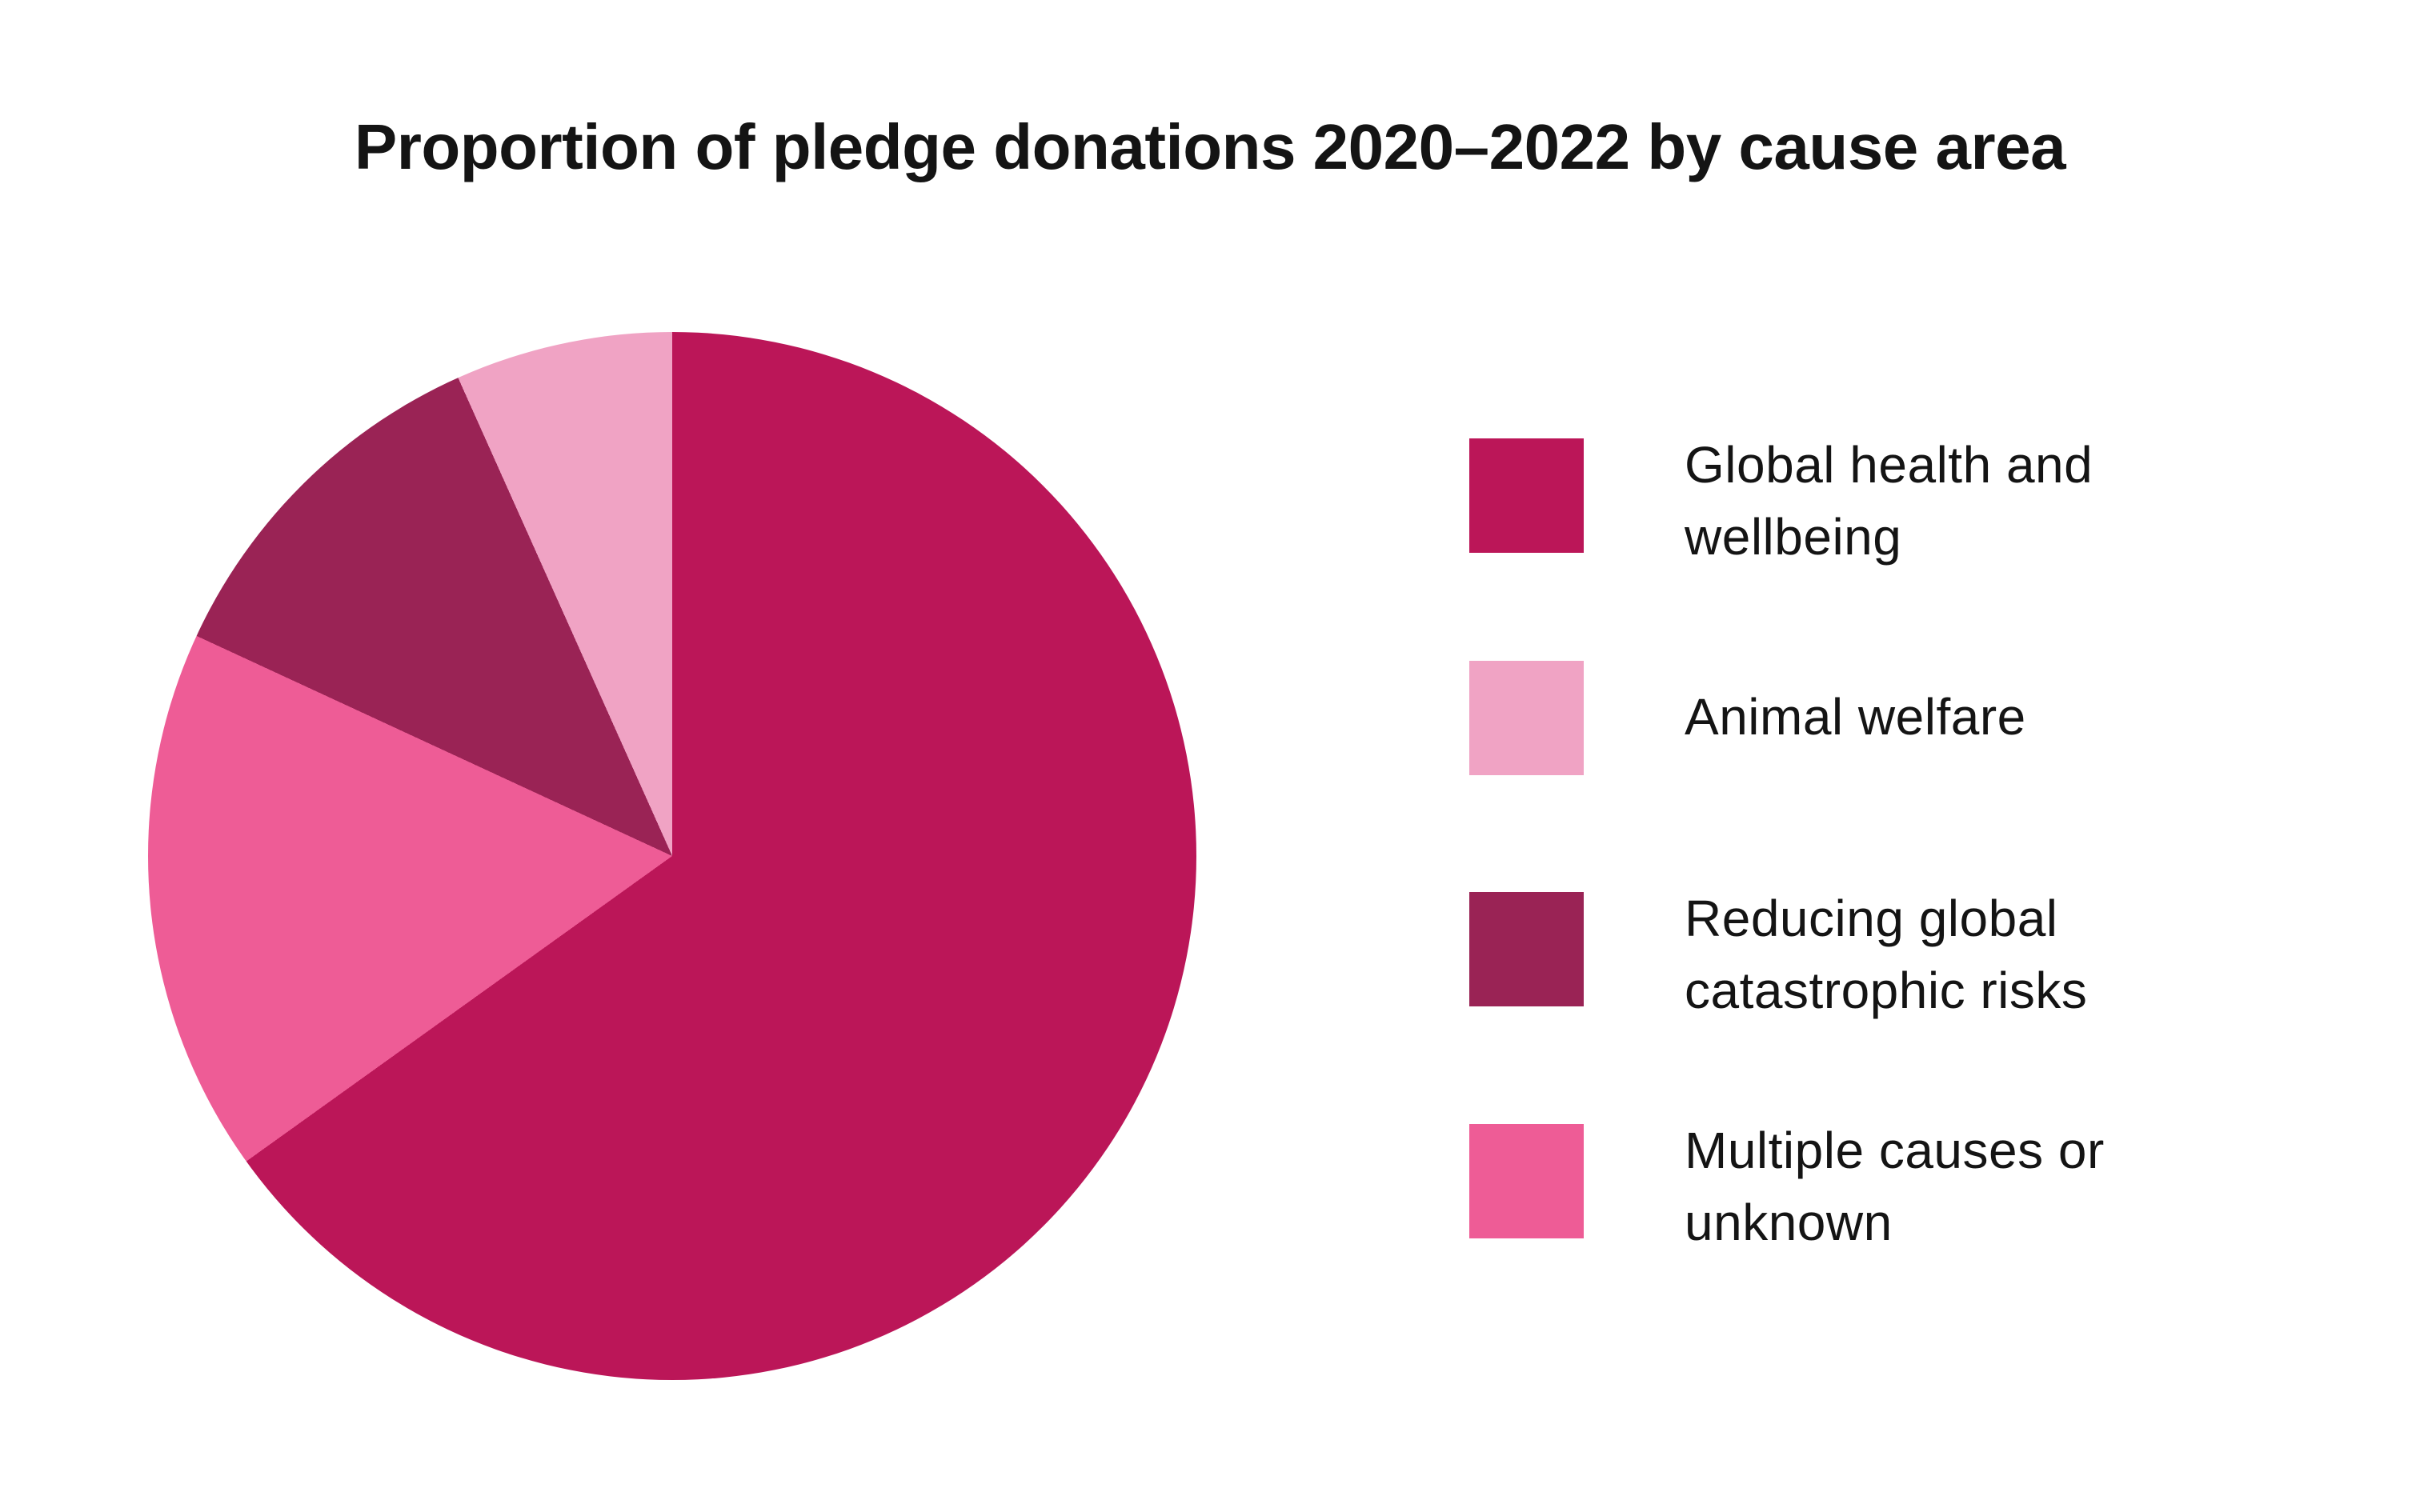 This screenshot has width=2420, height=1512. Describe the element at coordinates (1526, 718) in the screenshot. I see `legend-swatch-animal-welfare` at that location.